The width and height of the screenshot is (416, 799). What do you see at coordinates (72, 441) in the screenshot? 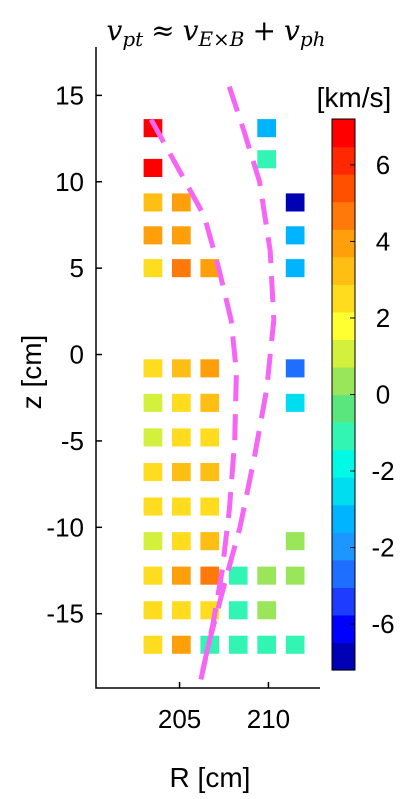
I see `y-tick-label: -5` at bounding box center [72, 441].